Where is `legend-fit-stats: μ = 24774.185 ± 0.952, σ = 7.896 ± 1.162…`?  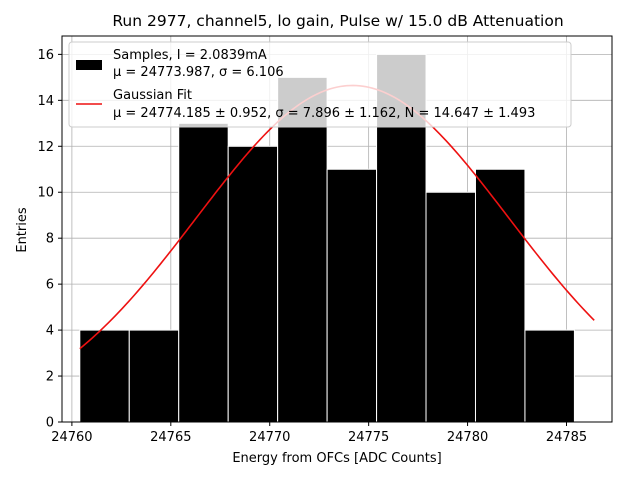 legend-fit-stats: μ = 24774.185 ± 0.952, σ = 7.896 ± 1.162… is located at coordinates (324, 113).